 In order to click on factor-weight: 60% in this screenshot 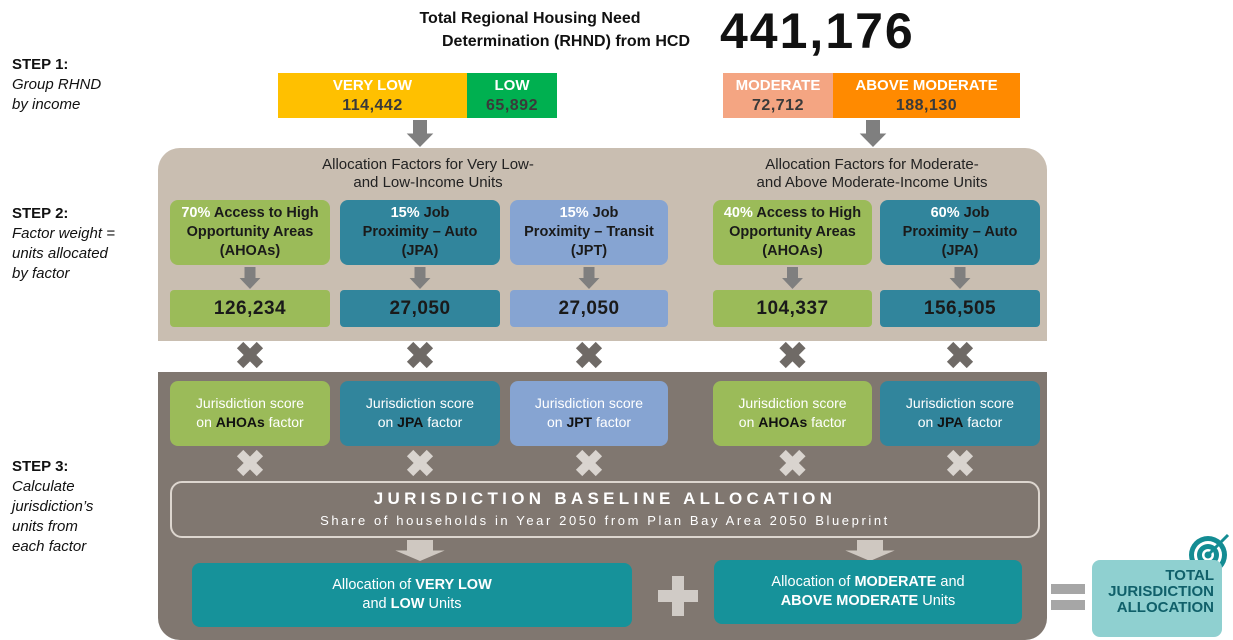, I will do `click(945, 213)`.